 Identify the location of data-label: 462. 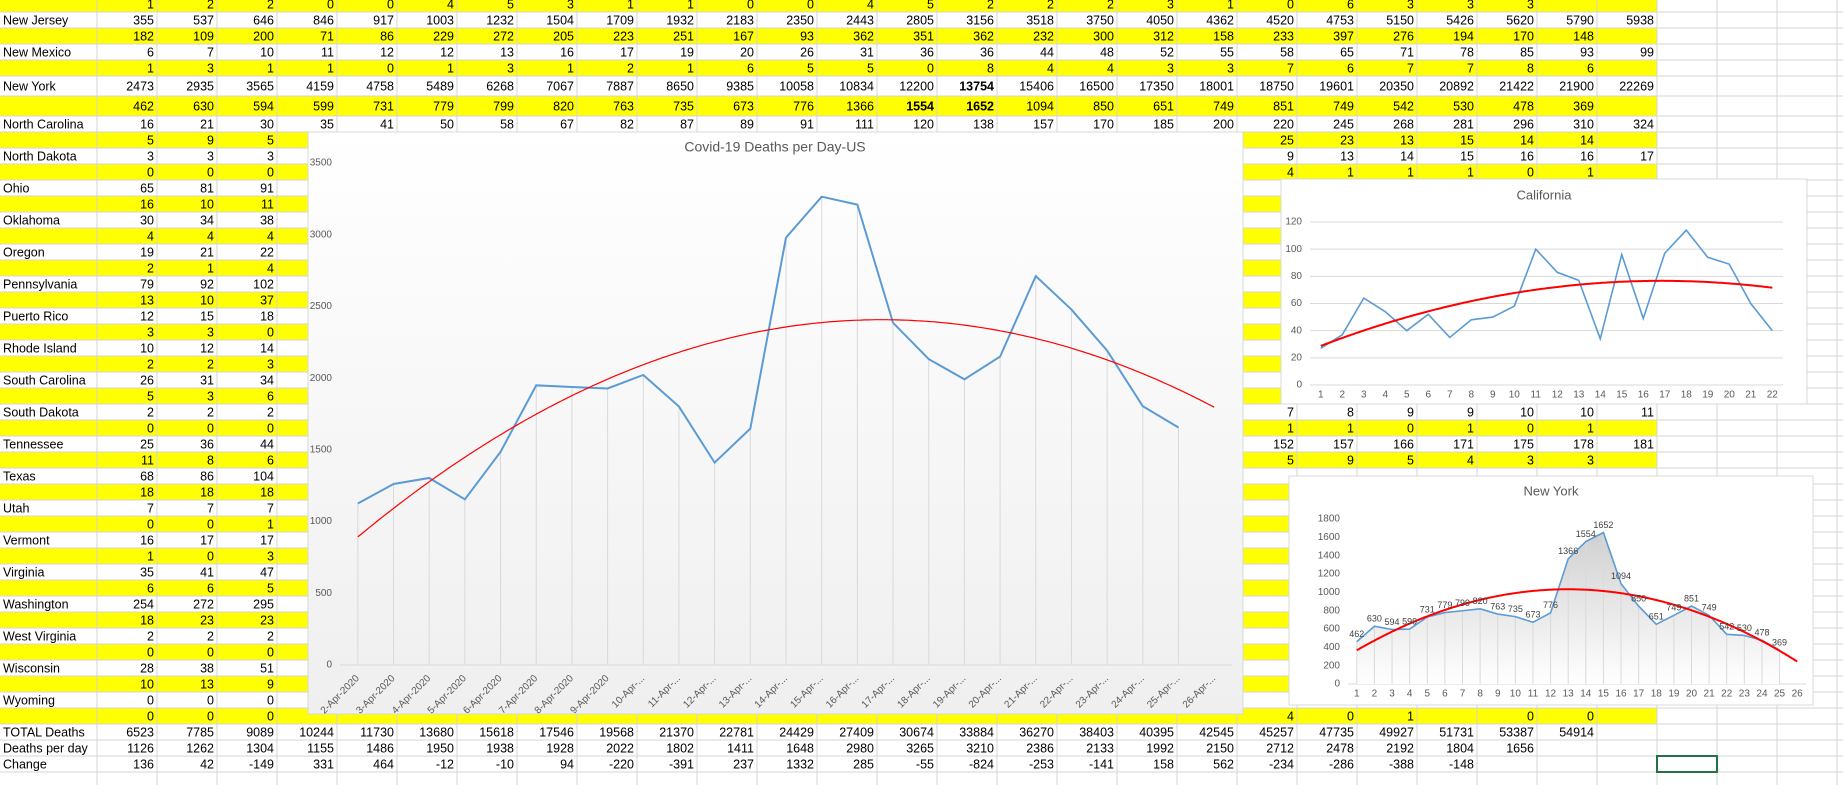
(1356, 634).